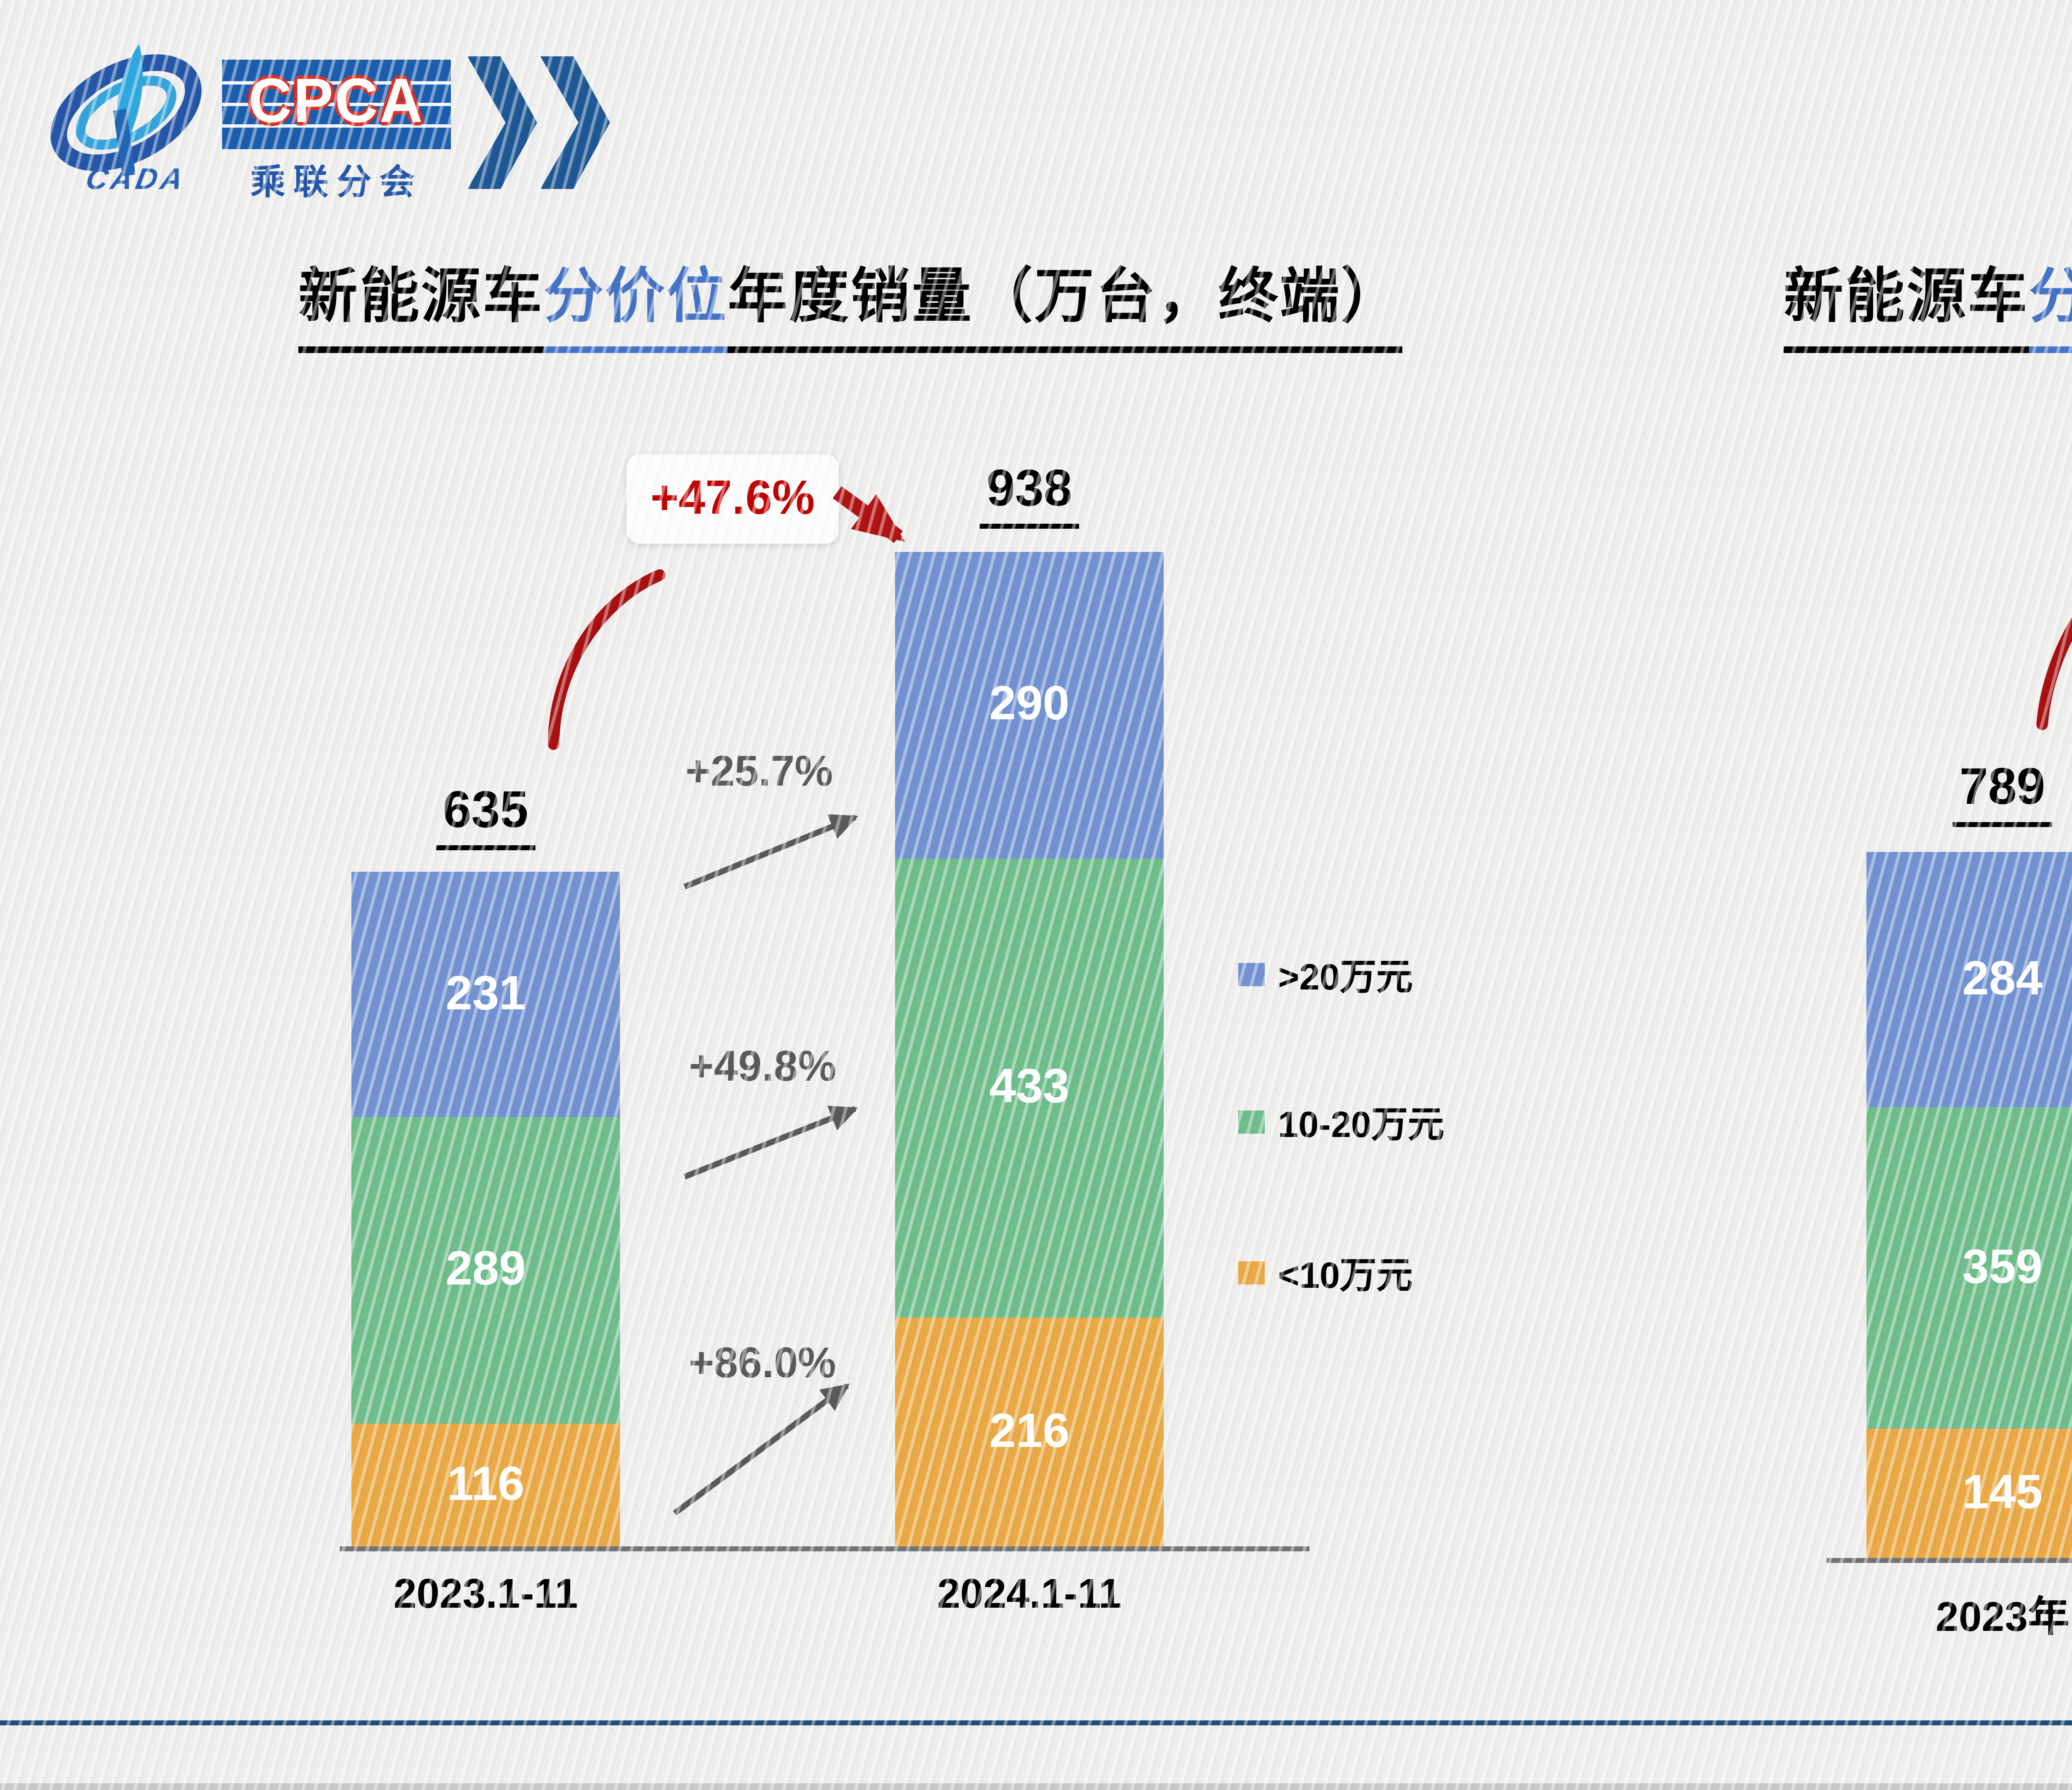  I want to click on segment-value: 145, so click(2002, 1492).